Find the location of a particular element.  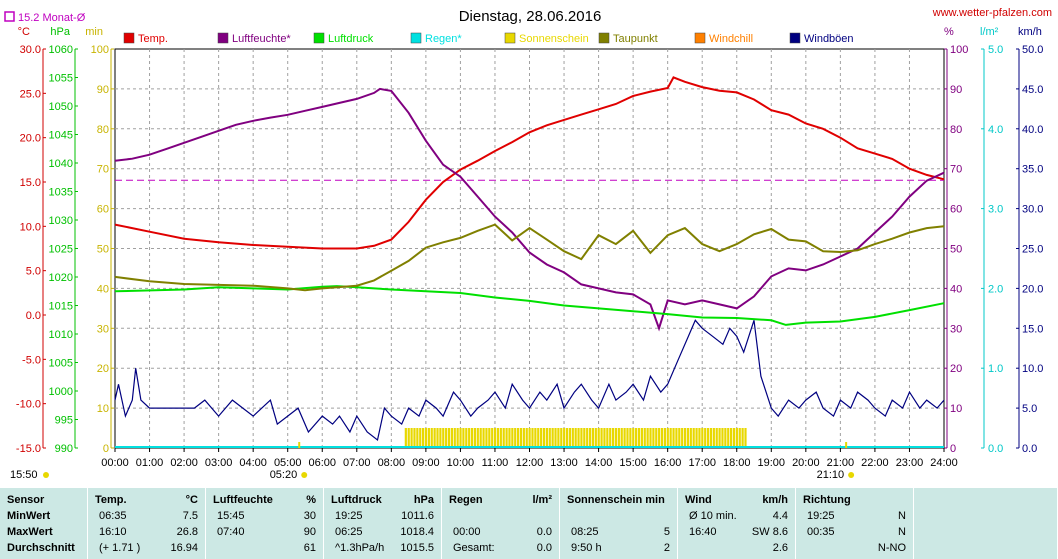

percent-tick-label: 0 is located at coordinates (953, 449).